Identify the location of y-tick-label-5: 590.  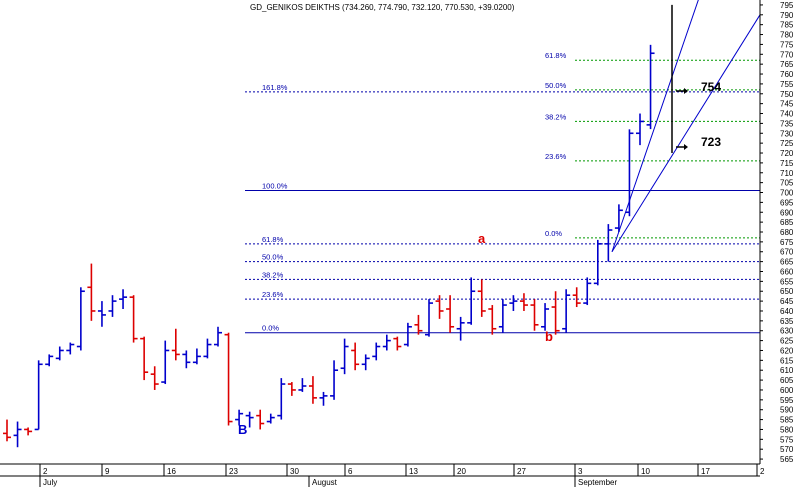
(787, 410).